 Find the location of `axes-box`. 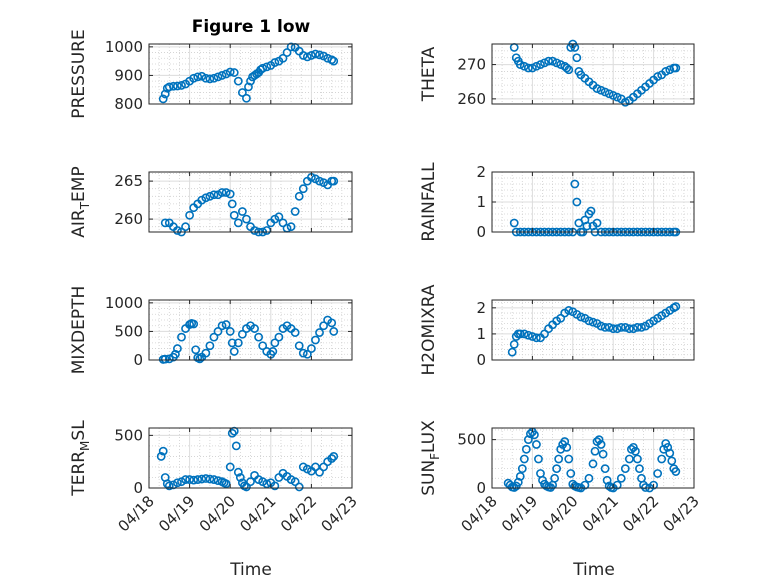

axes-box is located at coordinates (250, 202).